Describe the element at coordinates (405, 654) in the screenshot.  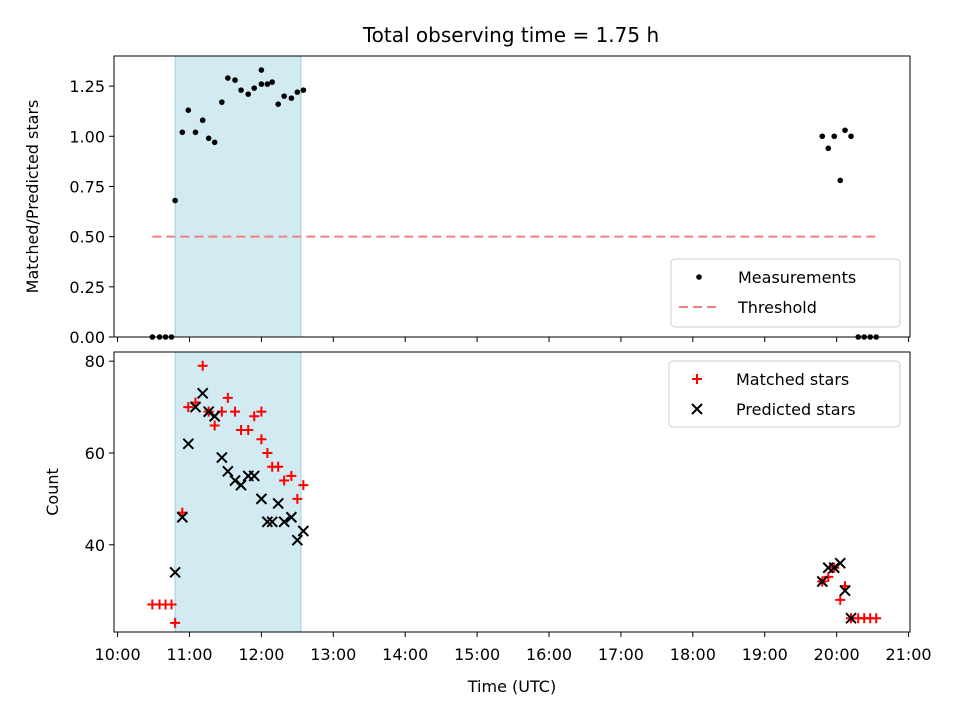
I see `chart-bottom-xtick-label: 14:00` at that location.